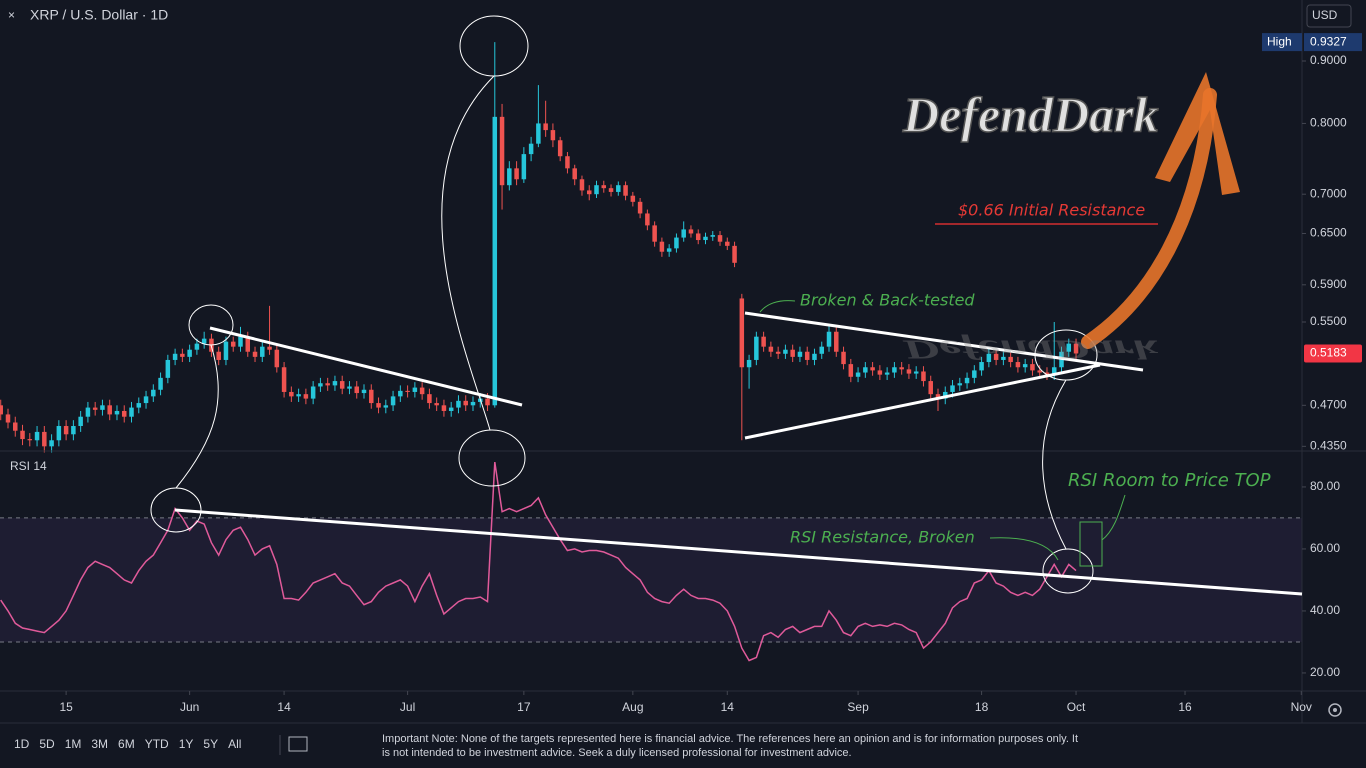  I want to click on connector, so click(1054, 464).